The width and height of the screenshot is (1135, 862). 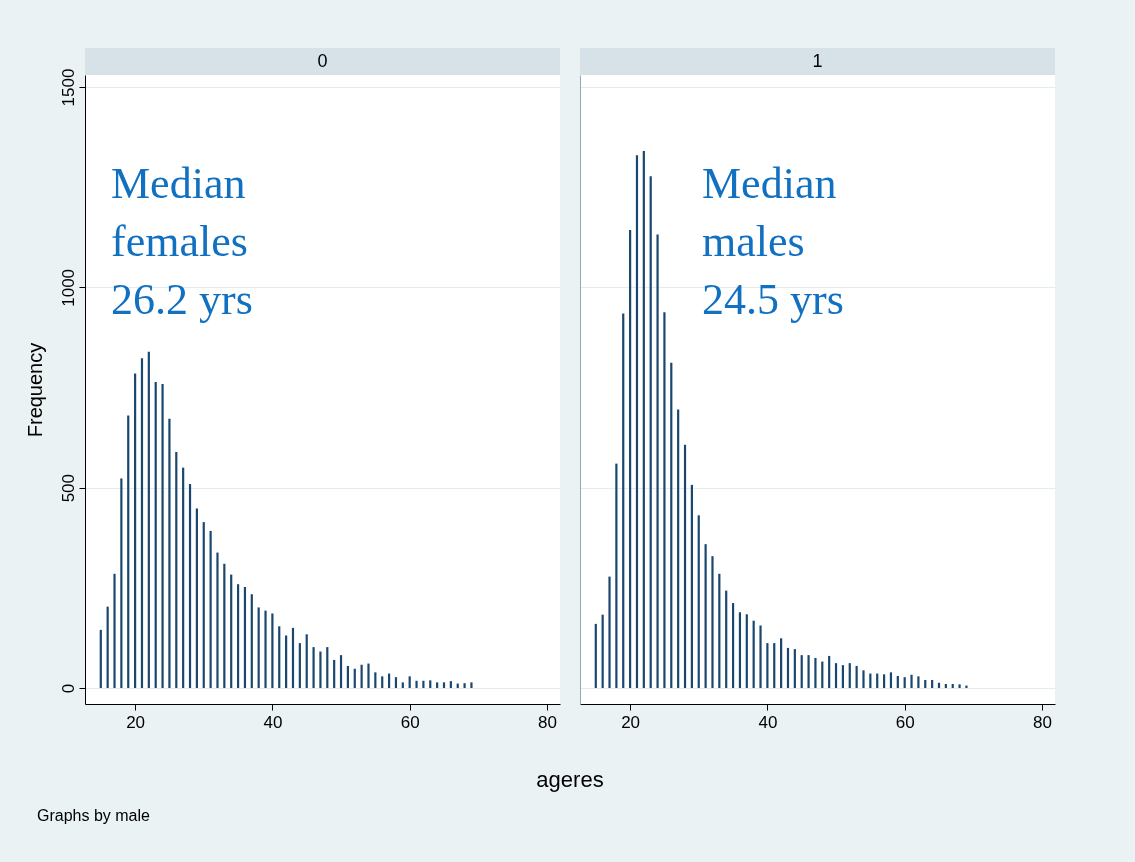 I want to click on y-tick-label: 1000, so click(x=68, y=287).